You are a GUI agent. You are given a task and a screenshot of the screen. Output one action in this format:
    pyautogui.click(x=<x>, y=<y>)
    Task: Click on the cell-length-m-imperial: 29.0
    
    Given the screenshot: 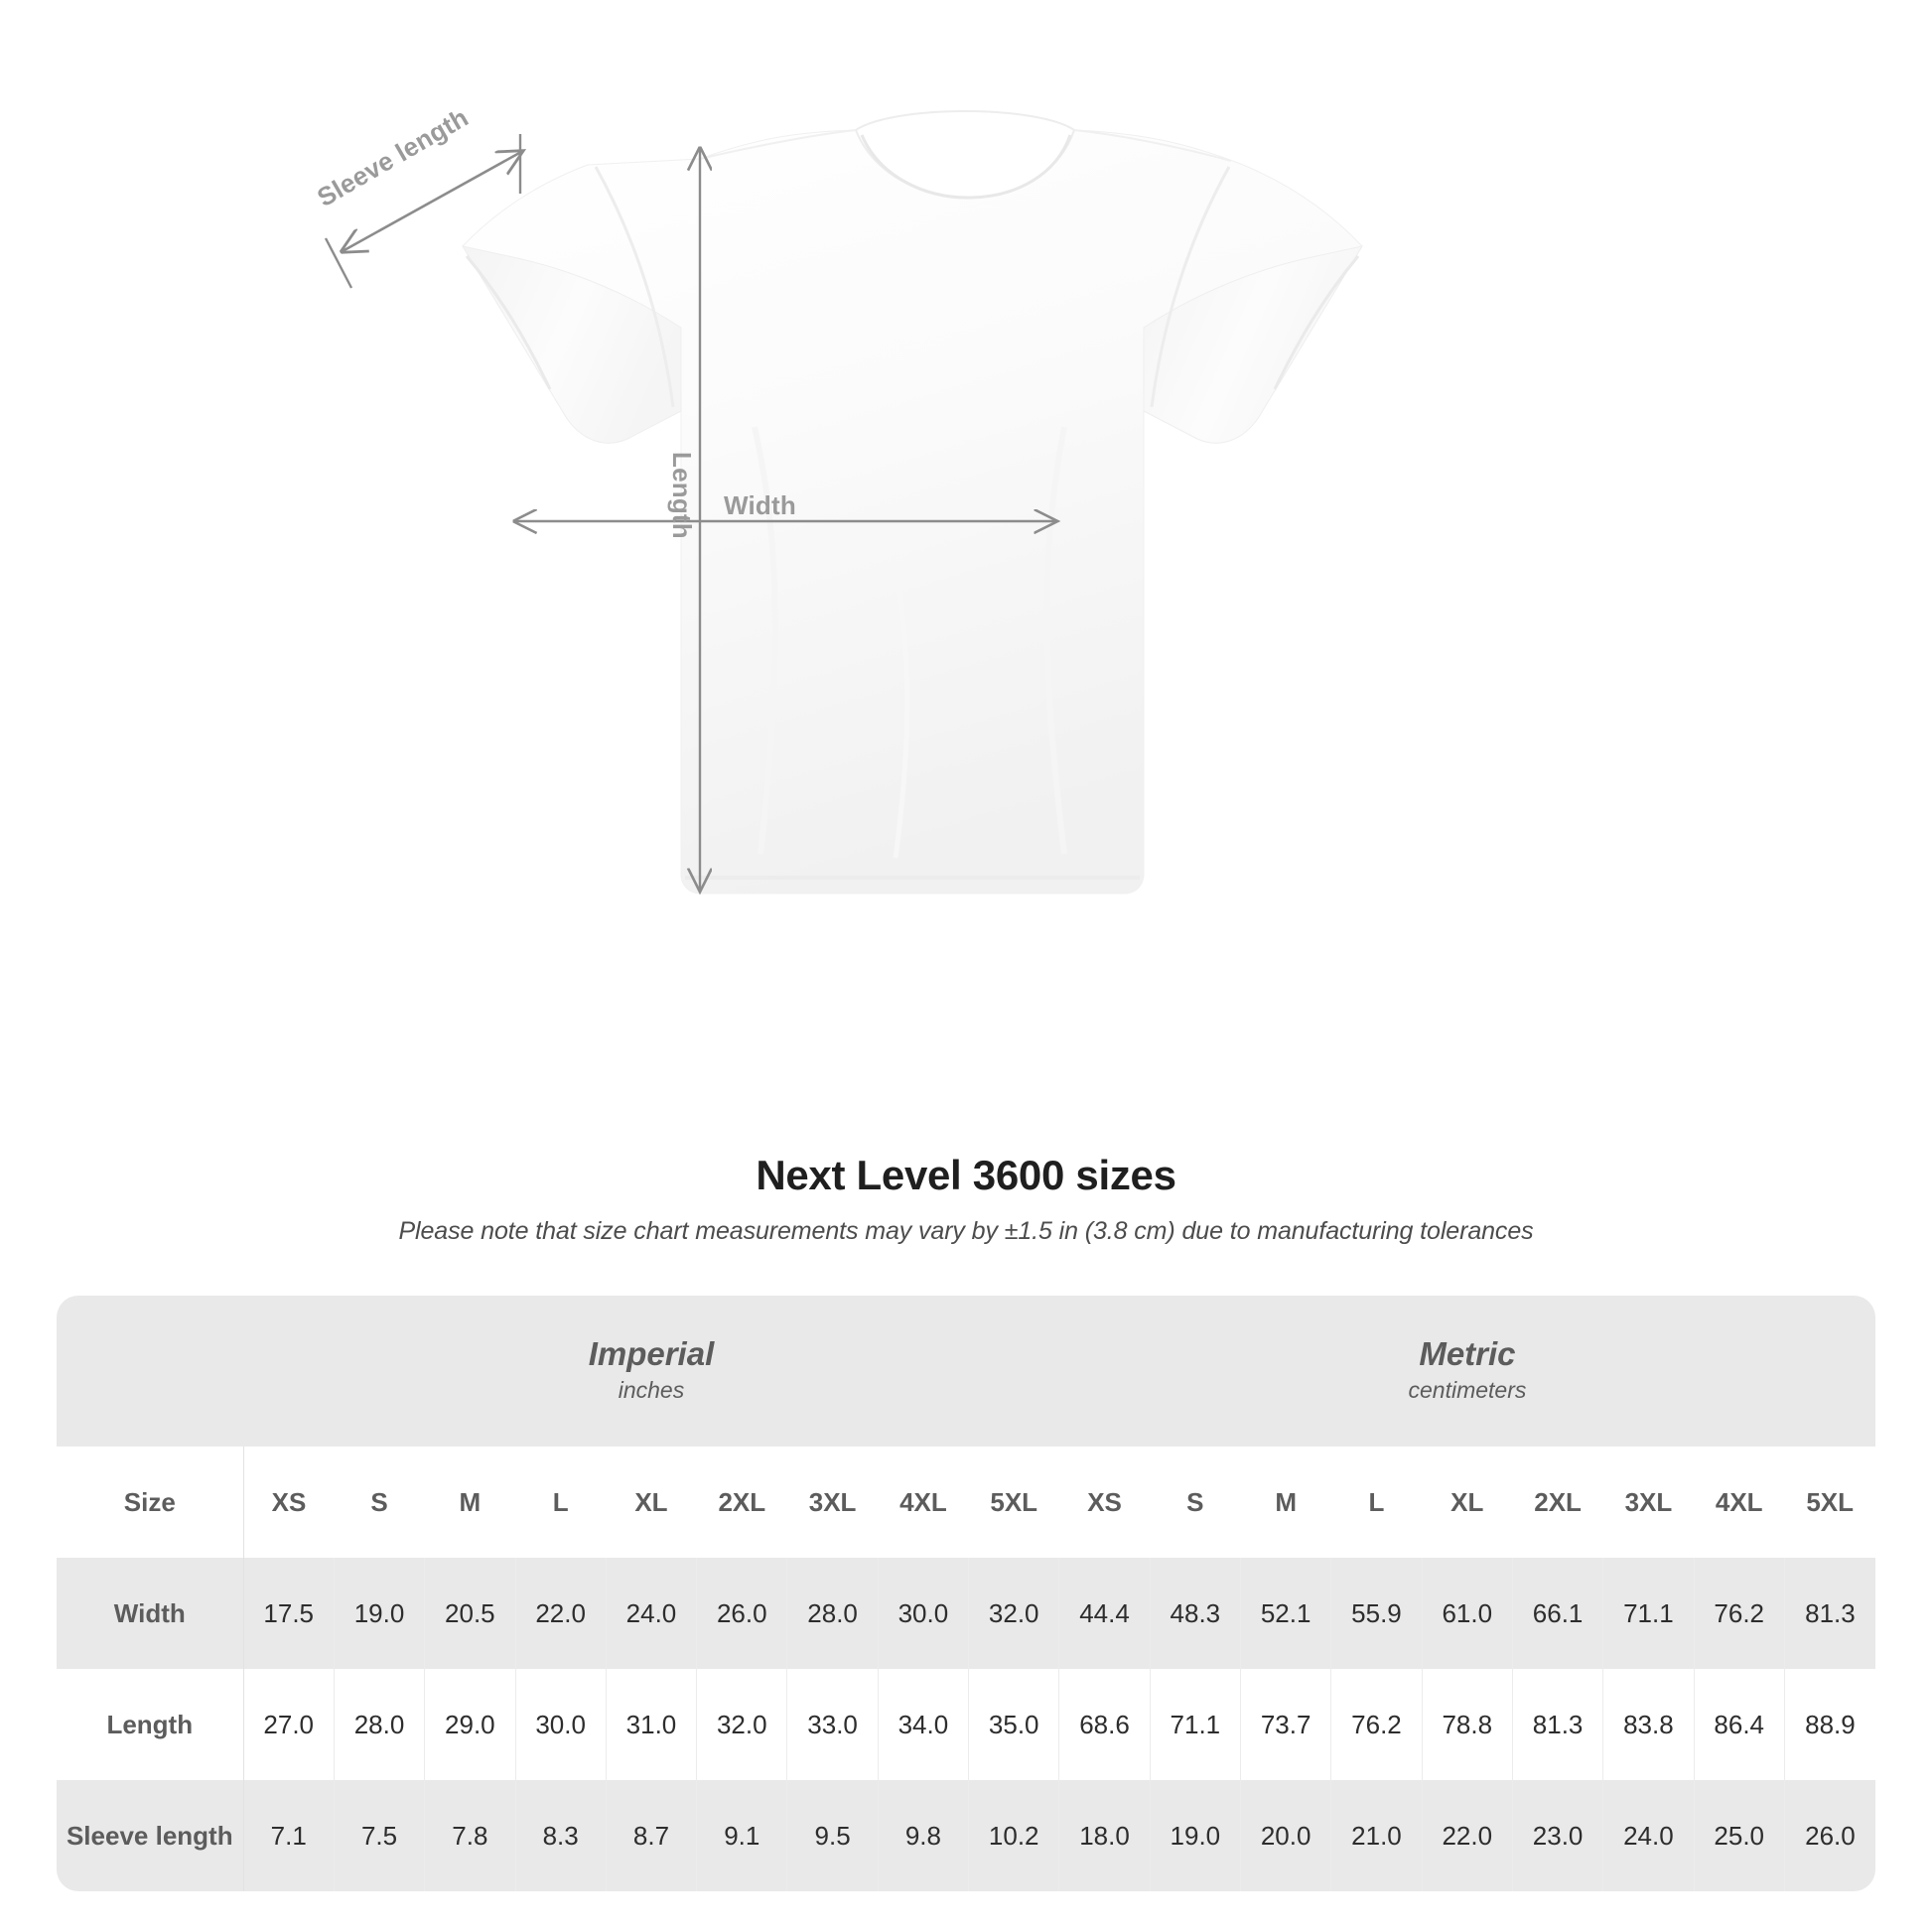 What is the action you would take?
    pyautogui.click(x=470, y=1725)
    